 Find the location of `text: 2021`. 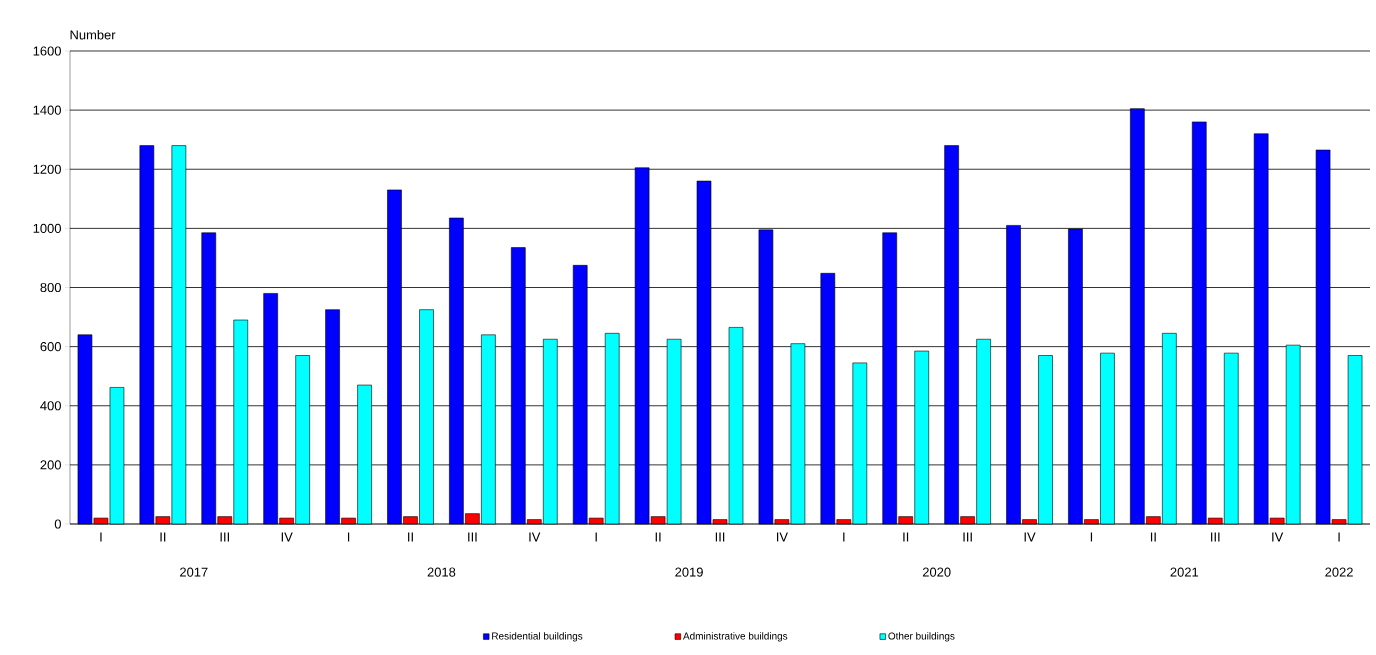

text: 2021 is located at coordinates (1184, 572).